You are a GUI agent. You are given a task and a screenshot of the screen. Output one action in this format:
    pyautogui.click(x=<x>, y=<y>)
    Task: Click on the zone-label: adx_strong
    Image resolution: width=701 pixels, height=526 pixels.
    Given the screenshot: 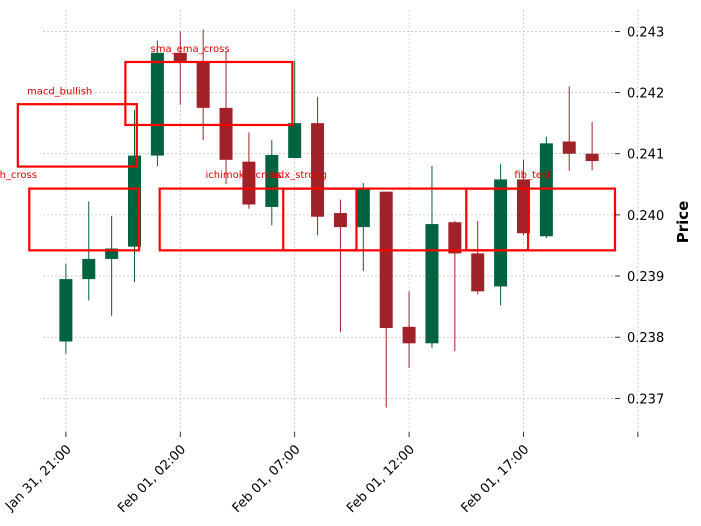 What is the action you would take?
    pyautogui.click(x=299, y=175)
    